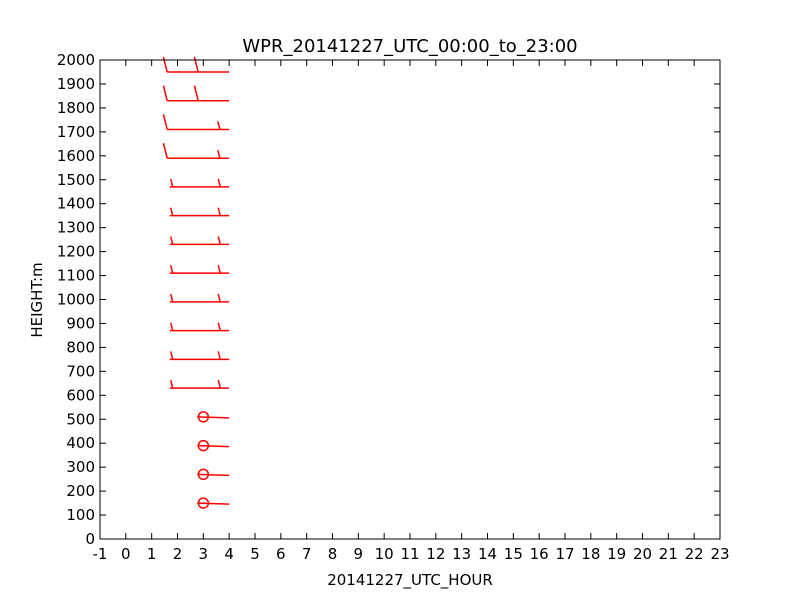 The image size is (800, 605). What do you see at coordinates (196, 282) in the screenshot?
I see `barbs-layer` at bounding box center [196, 282].